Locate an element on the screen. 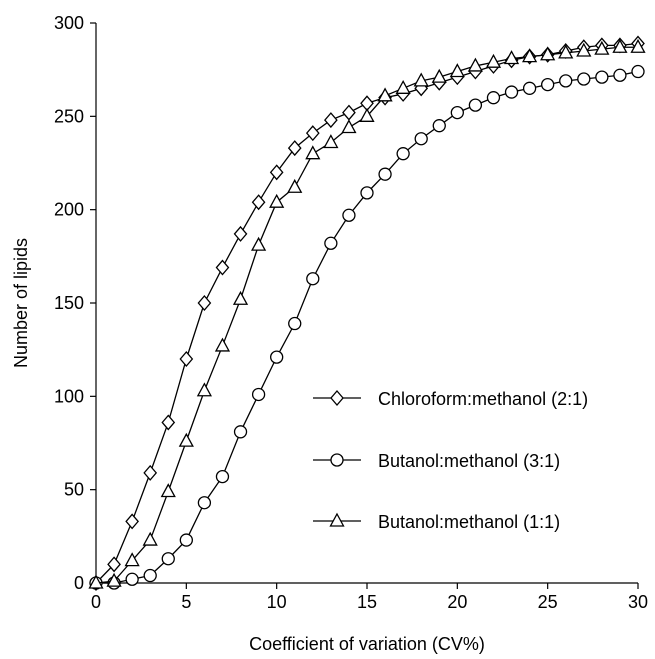 The height and width of the screenshot is (659, 655). y-tick-label: 250 is located at coordinates (69, 116).